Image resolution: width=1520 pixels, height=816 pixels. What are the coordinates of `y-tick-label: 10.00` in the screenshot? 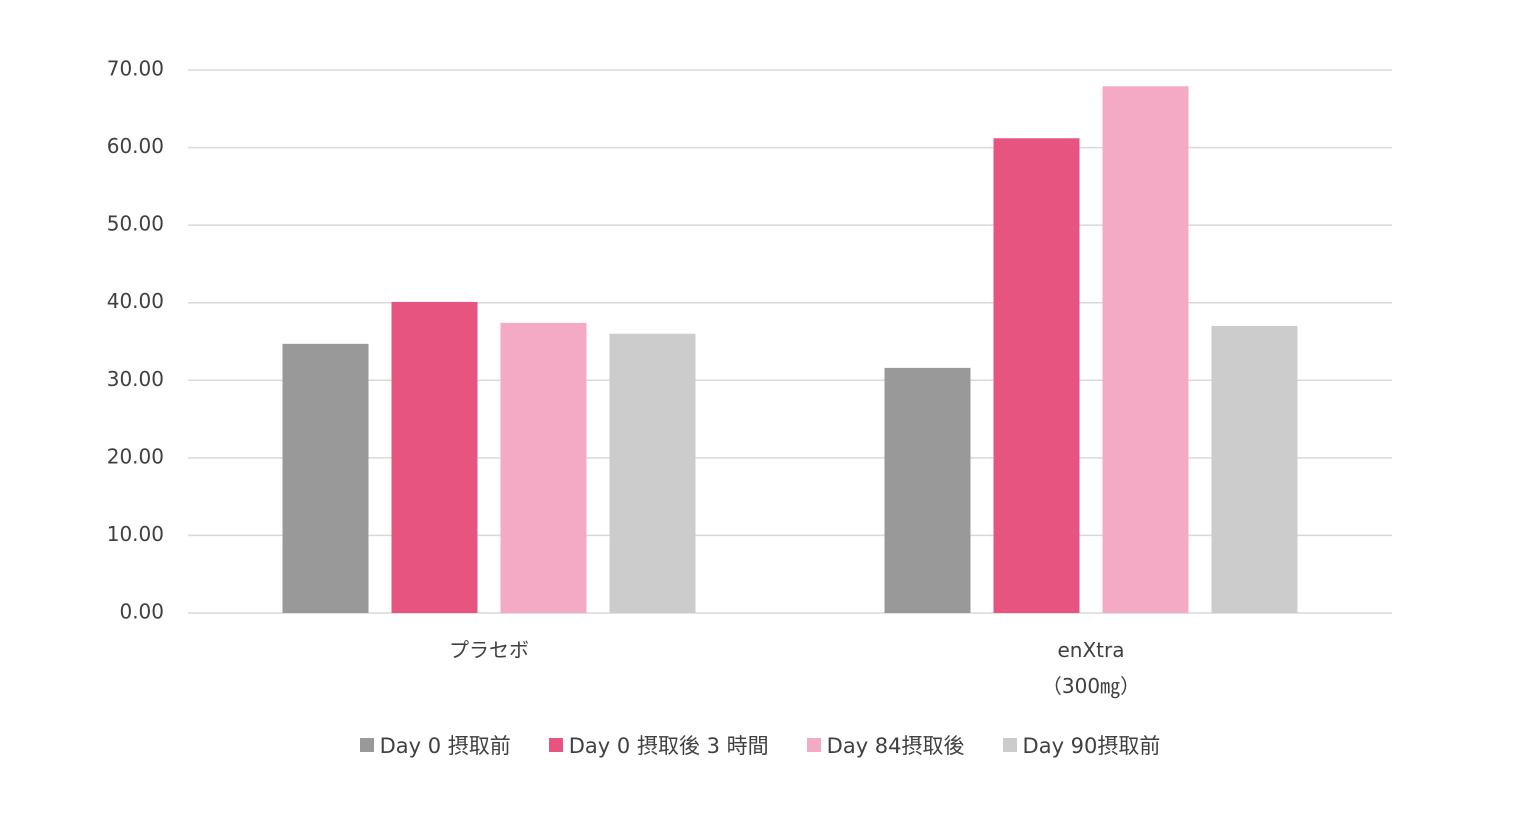 It's located at (135, 534).